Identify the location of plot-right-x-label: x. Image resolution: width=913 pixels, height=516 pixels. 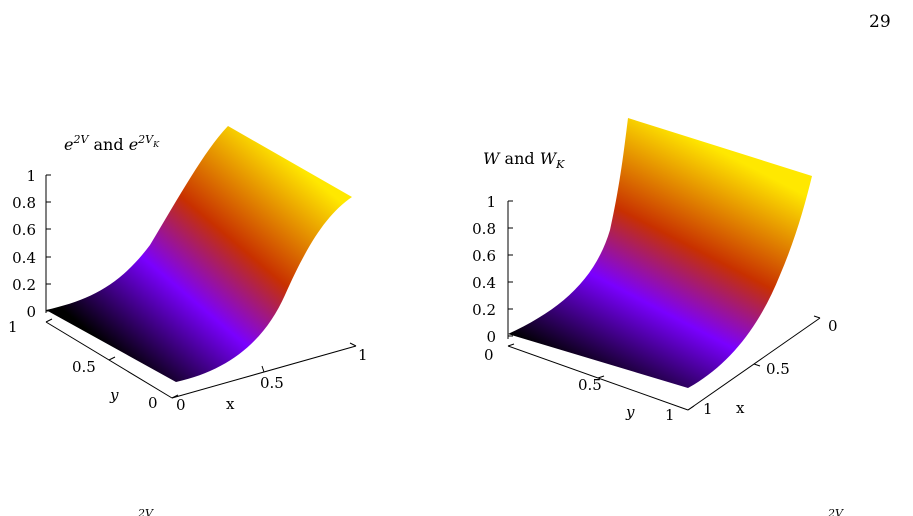
(740, 408).